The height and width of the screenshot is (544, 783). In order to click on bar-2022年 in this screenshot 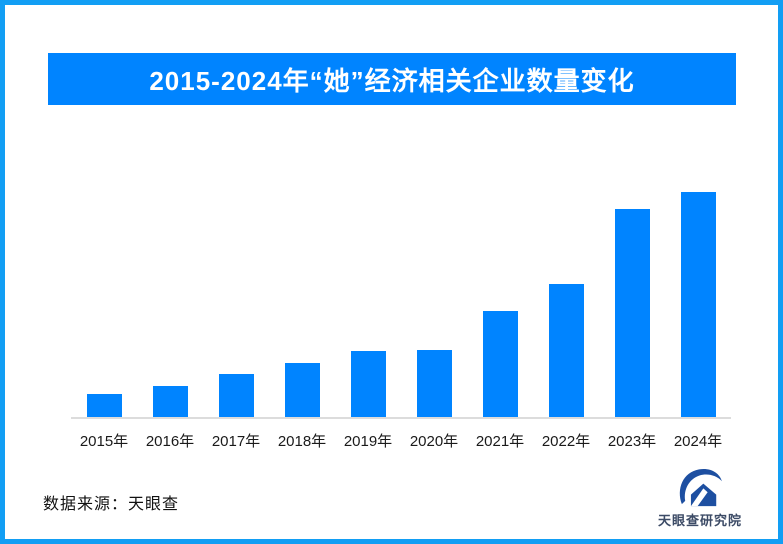, I will do `click(566, 350)`.